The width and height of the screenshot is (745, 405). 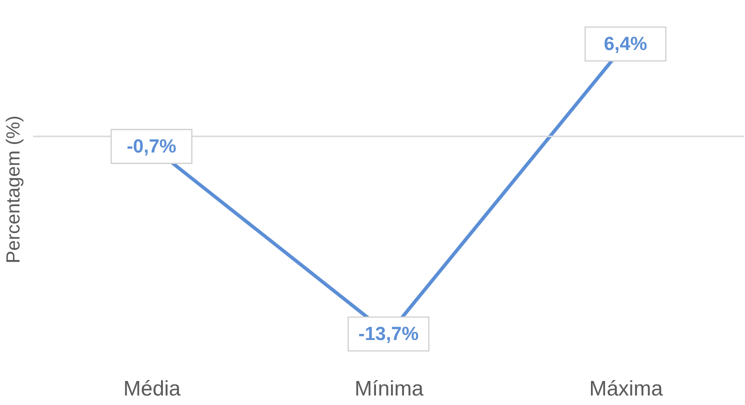 What do you see at coordinates (626, 389) in the screenshot?
I see `x-tick-label: Máxima` at bounding box center [626, 389].